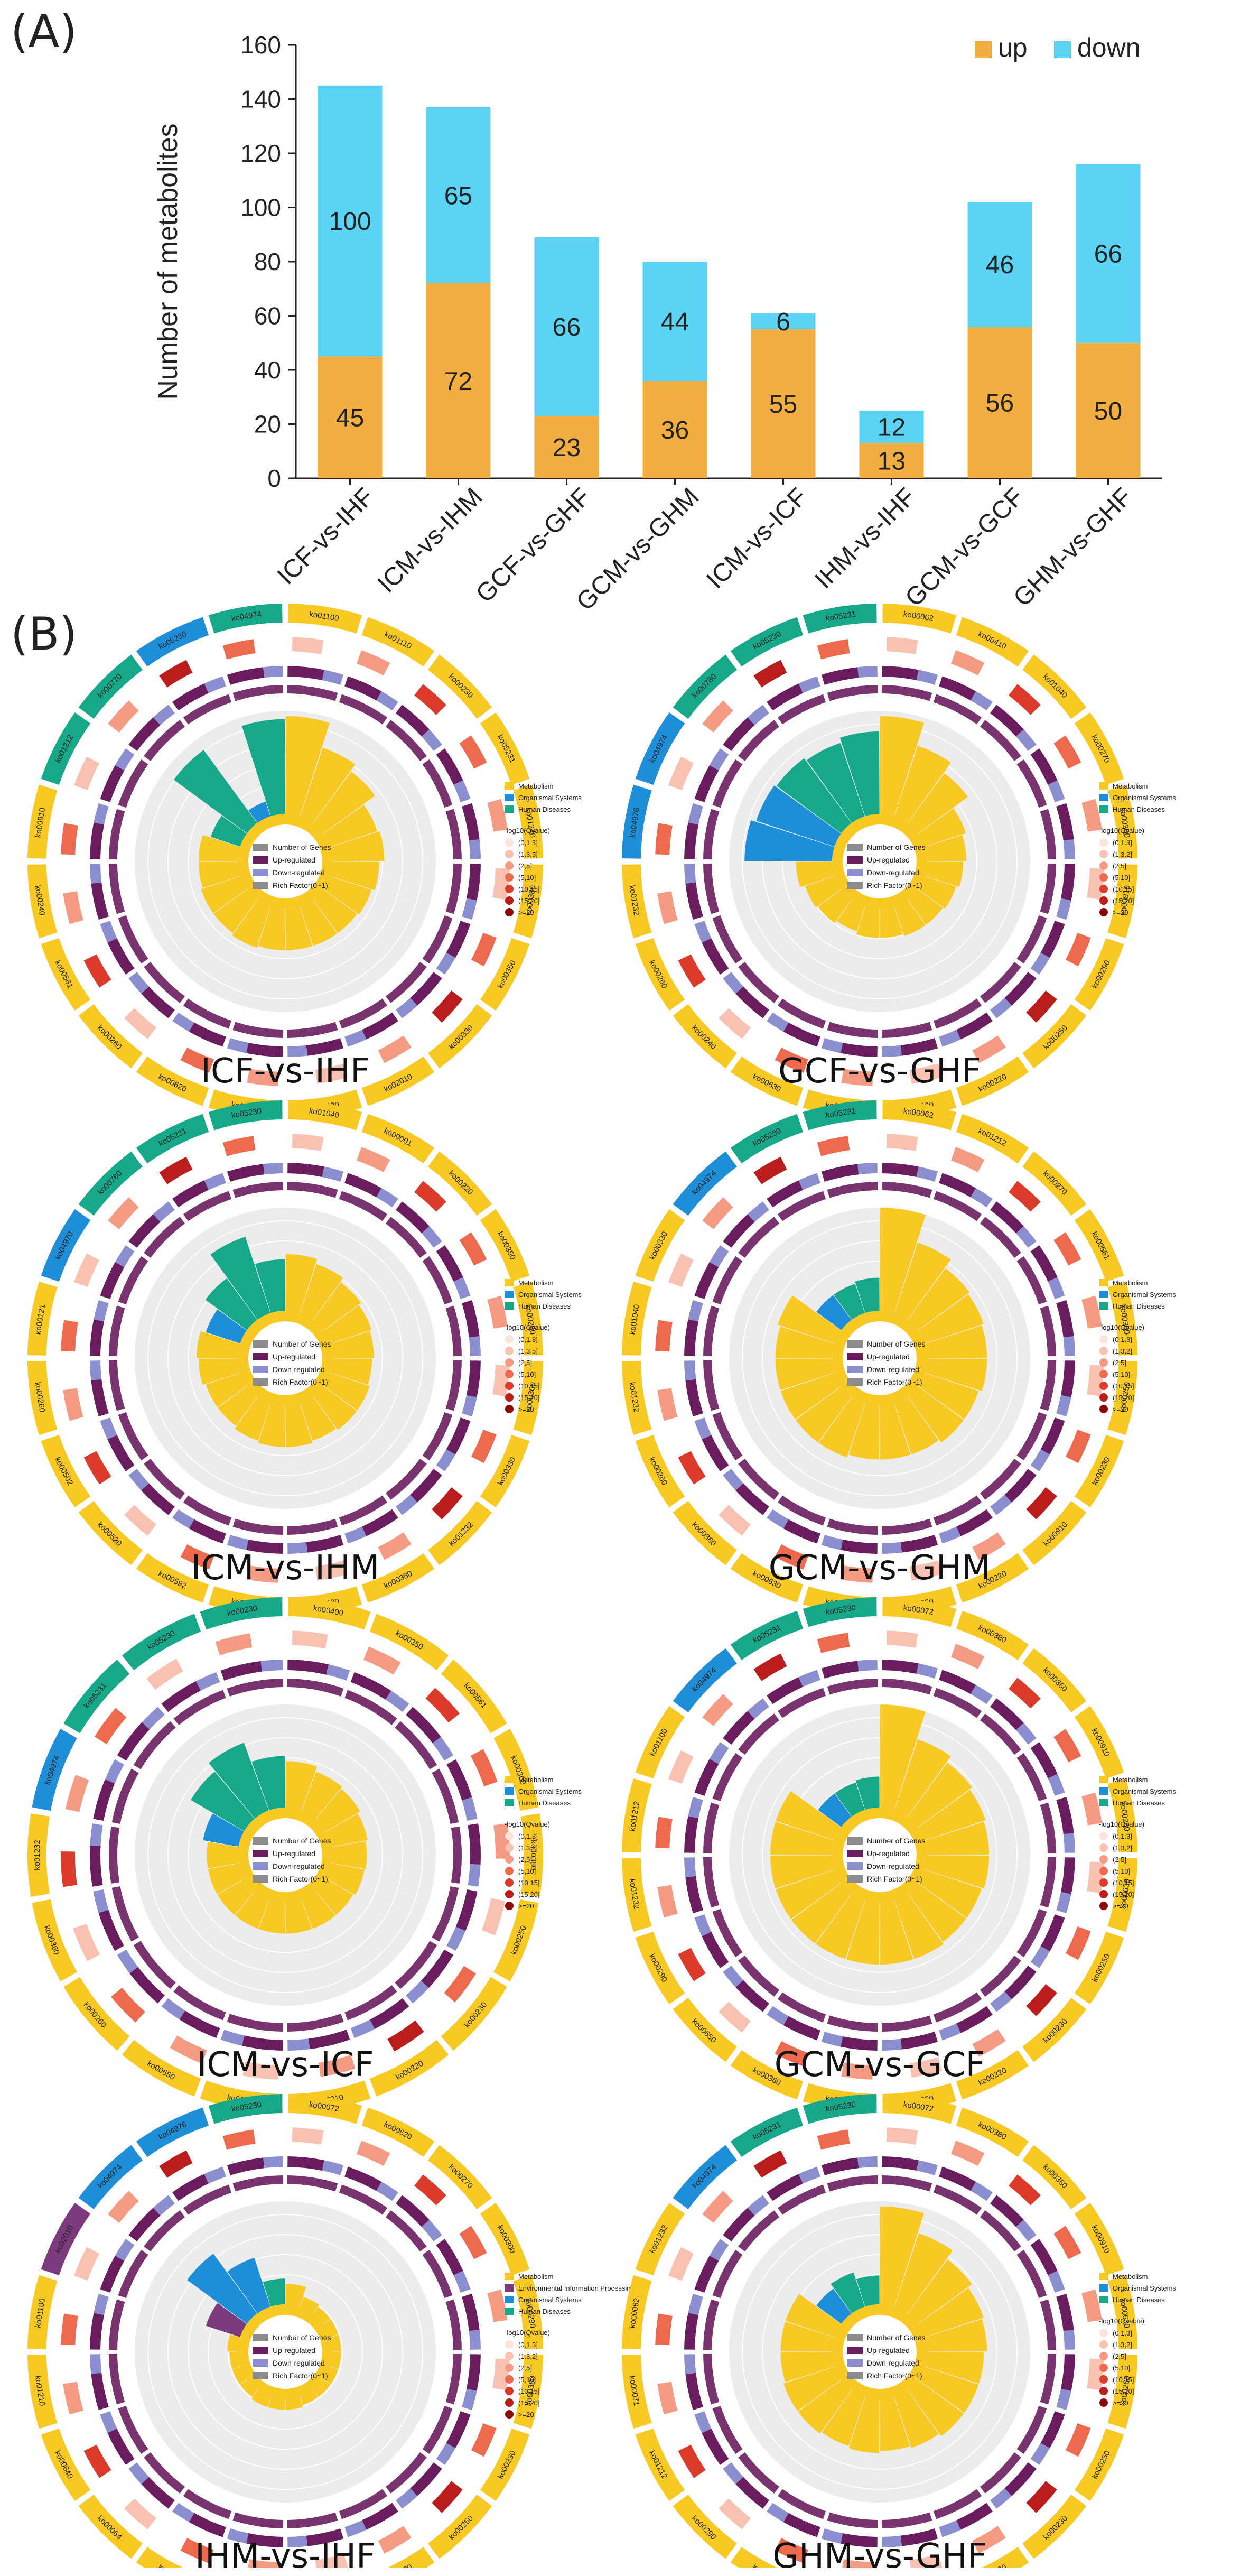 The image size is (1250, 2576). What do you see at coordinates (528, 1894) in the screenshot?
I see `qvalue-legend-label: (15,20]` at bounding box center [528, 1894].